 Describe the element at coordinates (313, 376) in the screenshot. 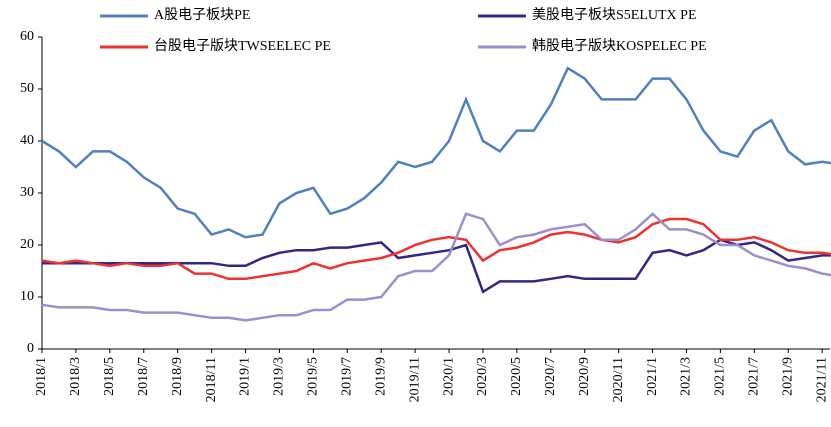

I see `x-tick-label: 2019/5` at that location.